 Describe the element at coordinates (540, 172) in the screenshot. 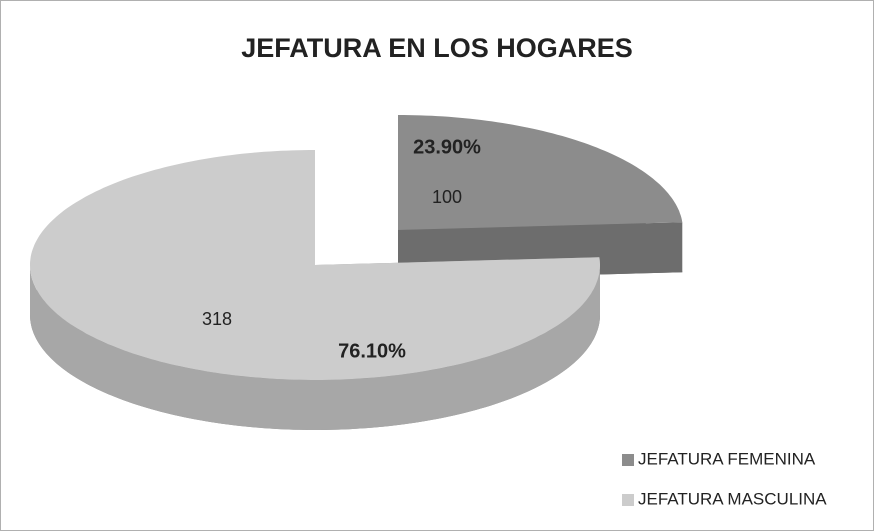

I see `slice` at that location.